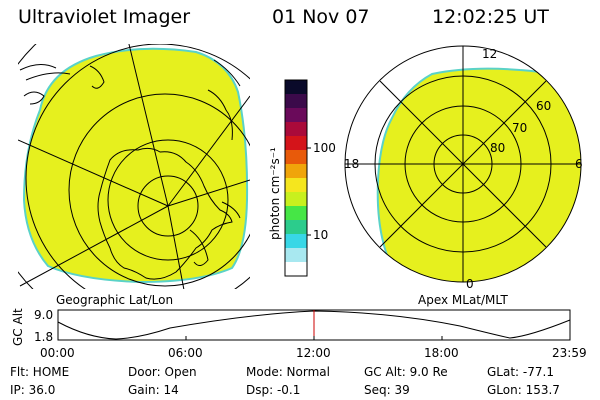 Image resolution: width=600 pixels, height=400 pixels. What do you see at coordinates (104, 17) in the screenshot?
I see `app-title: Ultraviolet Imager` at bounding box center [104, 17].